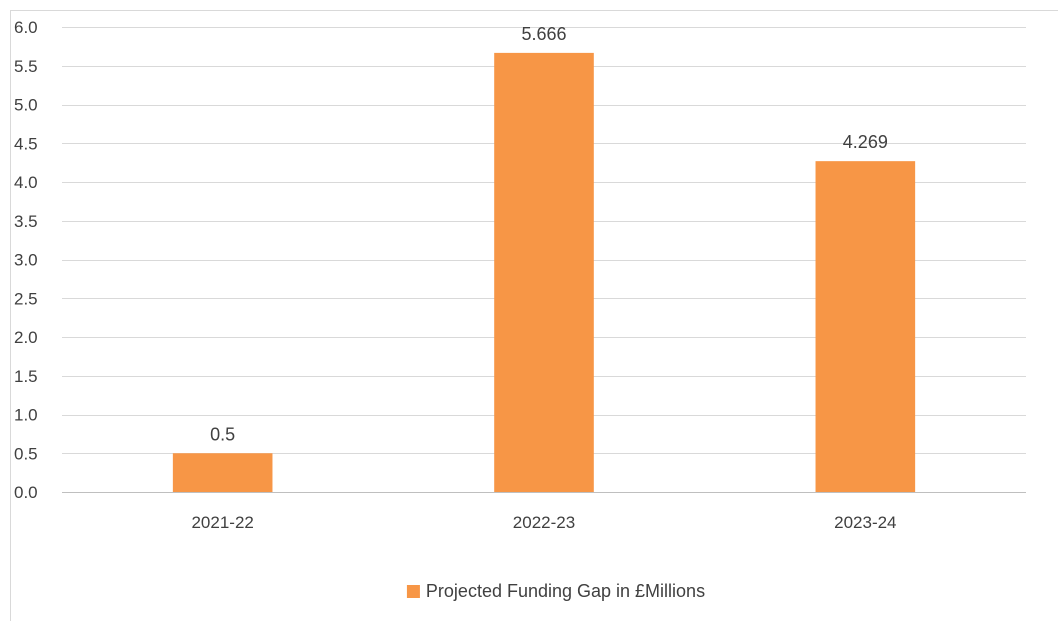  Describe the element at coordinates (26, 221) in the screenshot. I see `y-tick-label: 3.5` at that location.